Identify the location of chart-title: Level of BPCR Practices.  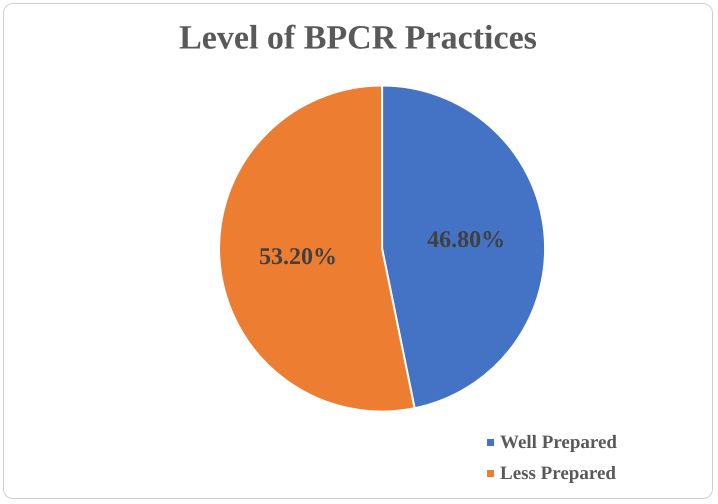
(358, 38).